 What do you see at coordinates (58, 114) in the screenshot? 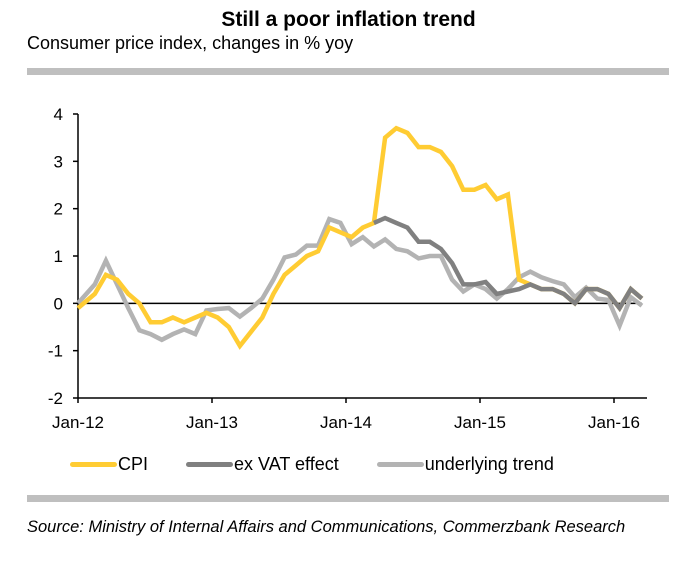
I see `y-tick-label: 4` at bounding box center [58, 114].